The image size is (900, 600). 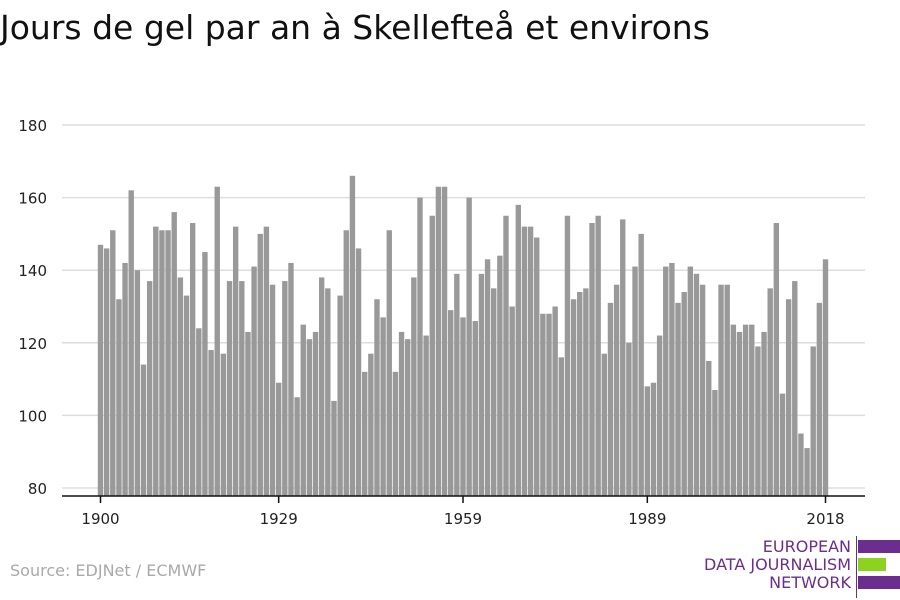 I want to click on bar-1966, so click(x=506, y=355).